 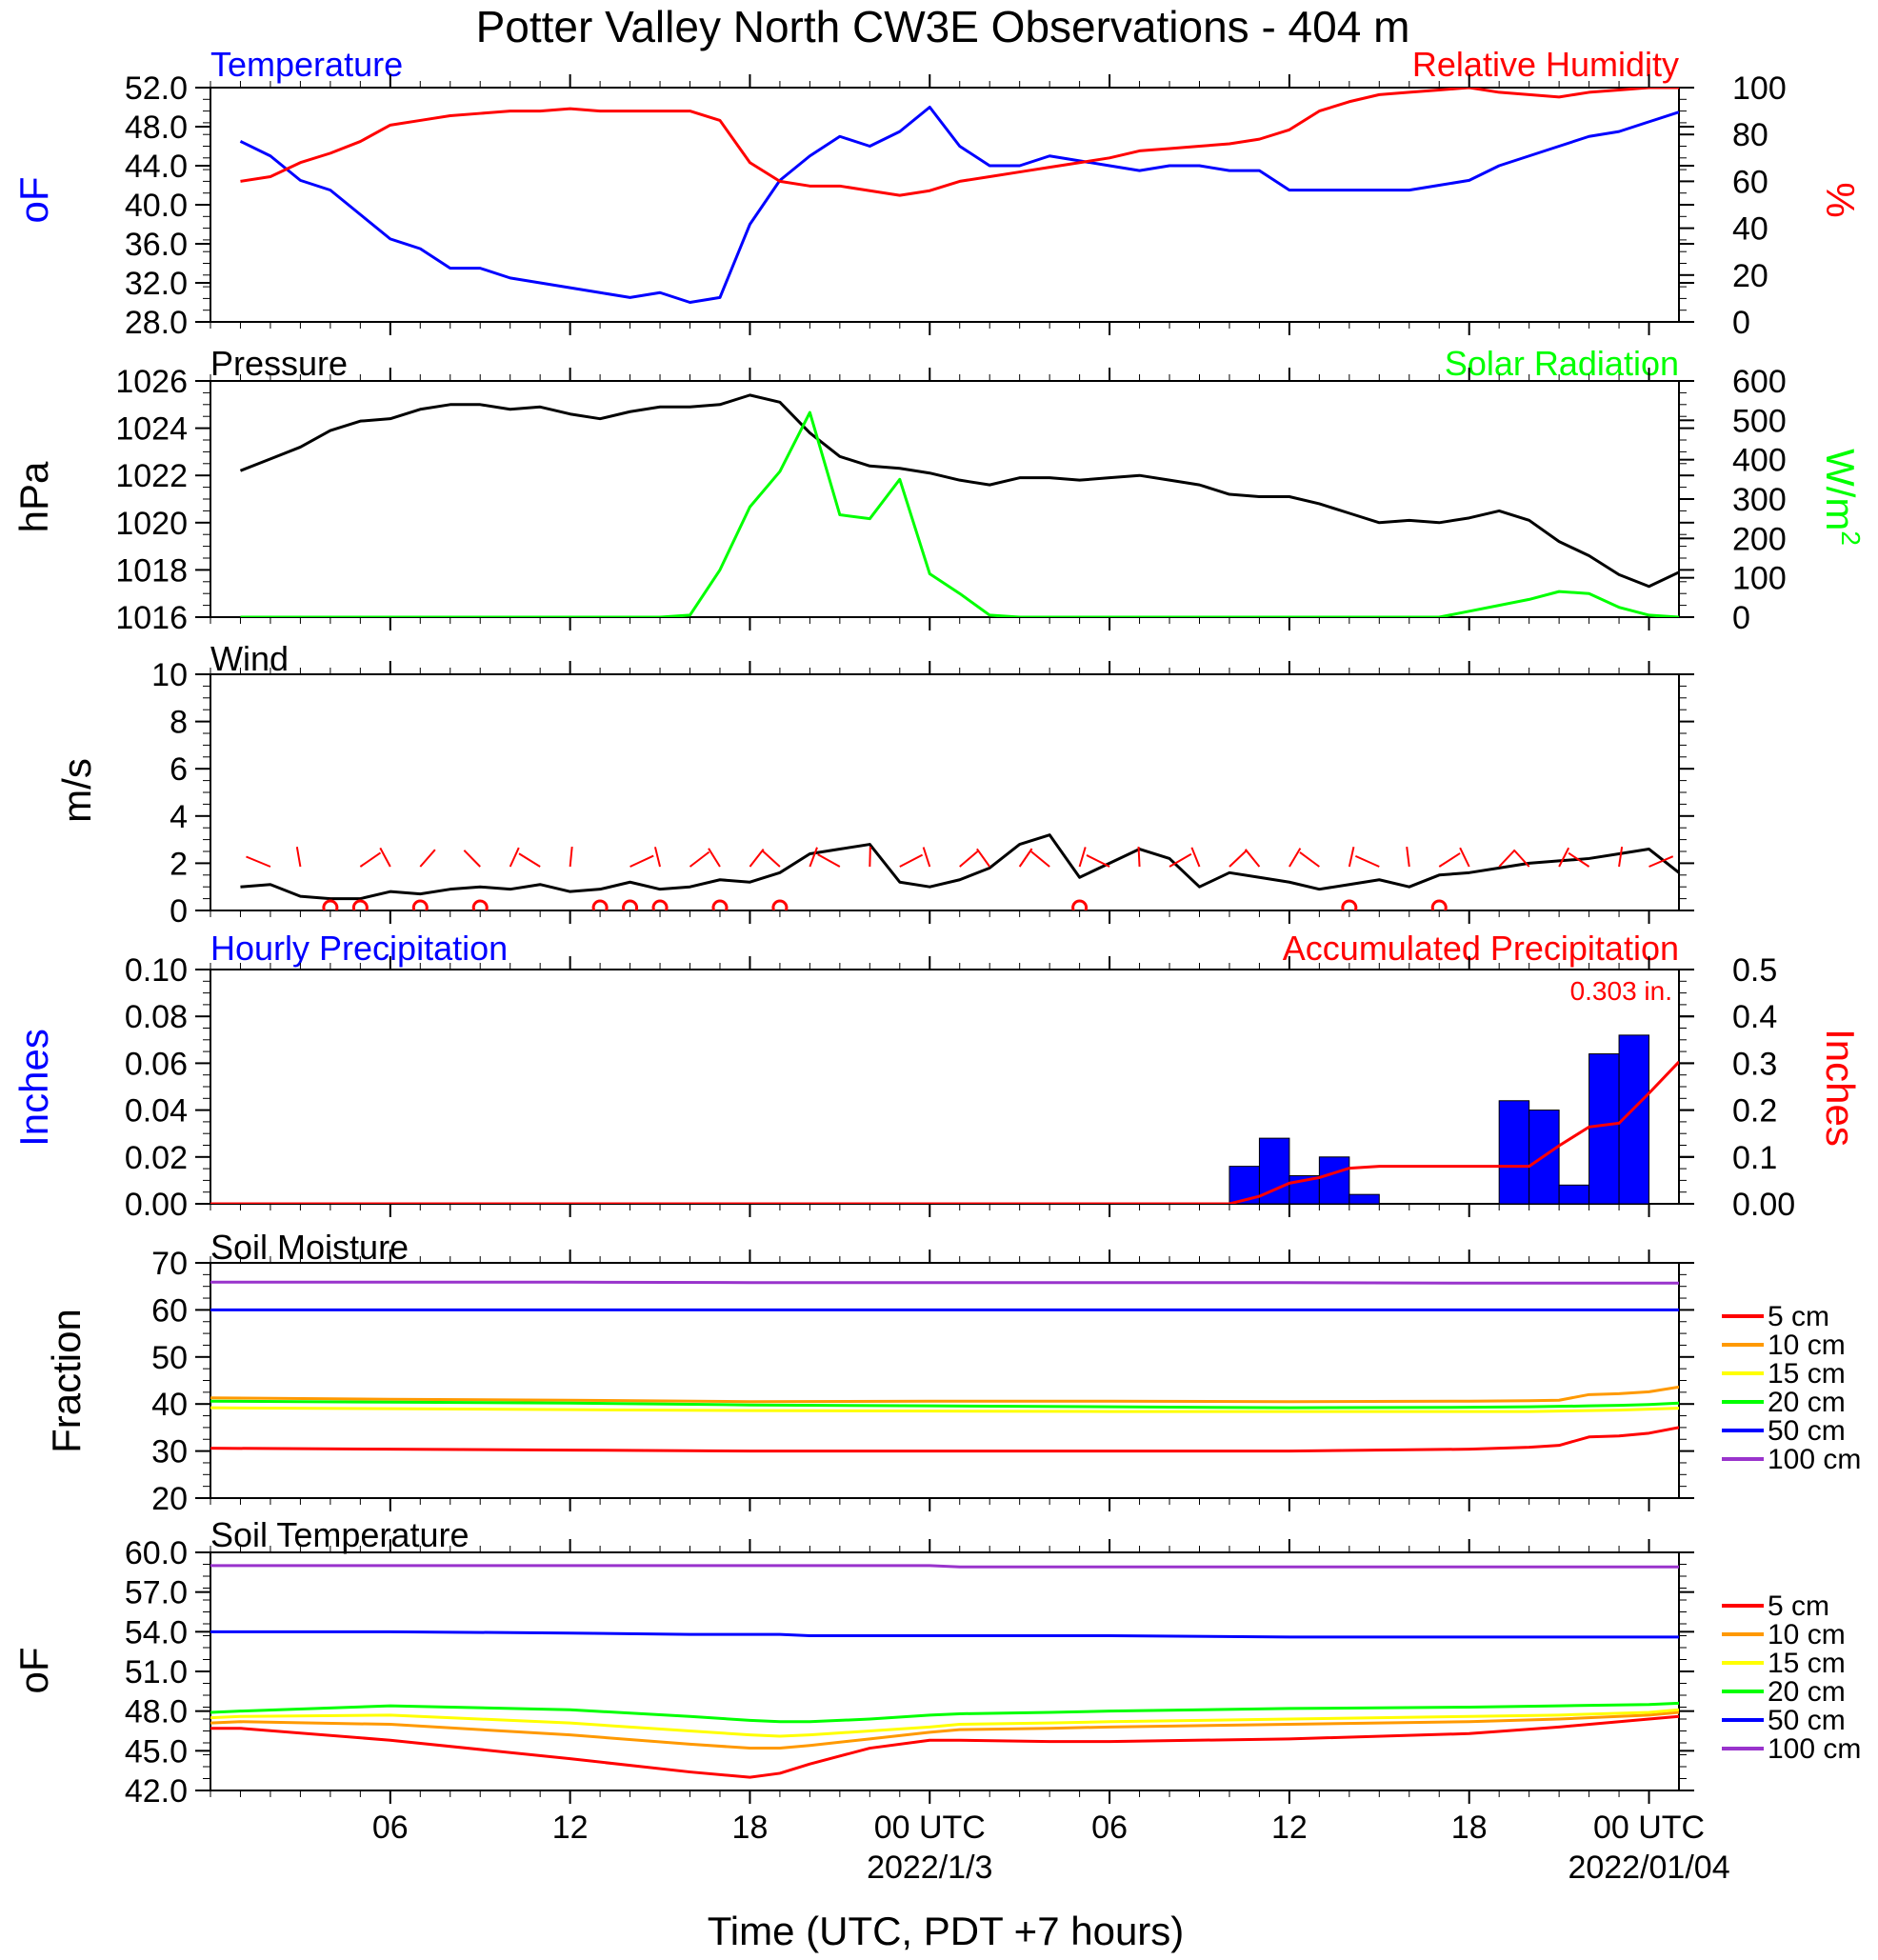 I want to click on y-tick-label: 1016, so click(x=151, y=618).